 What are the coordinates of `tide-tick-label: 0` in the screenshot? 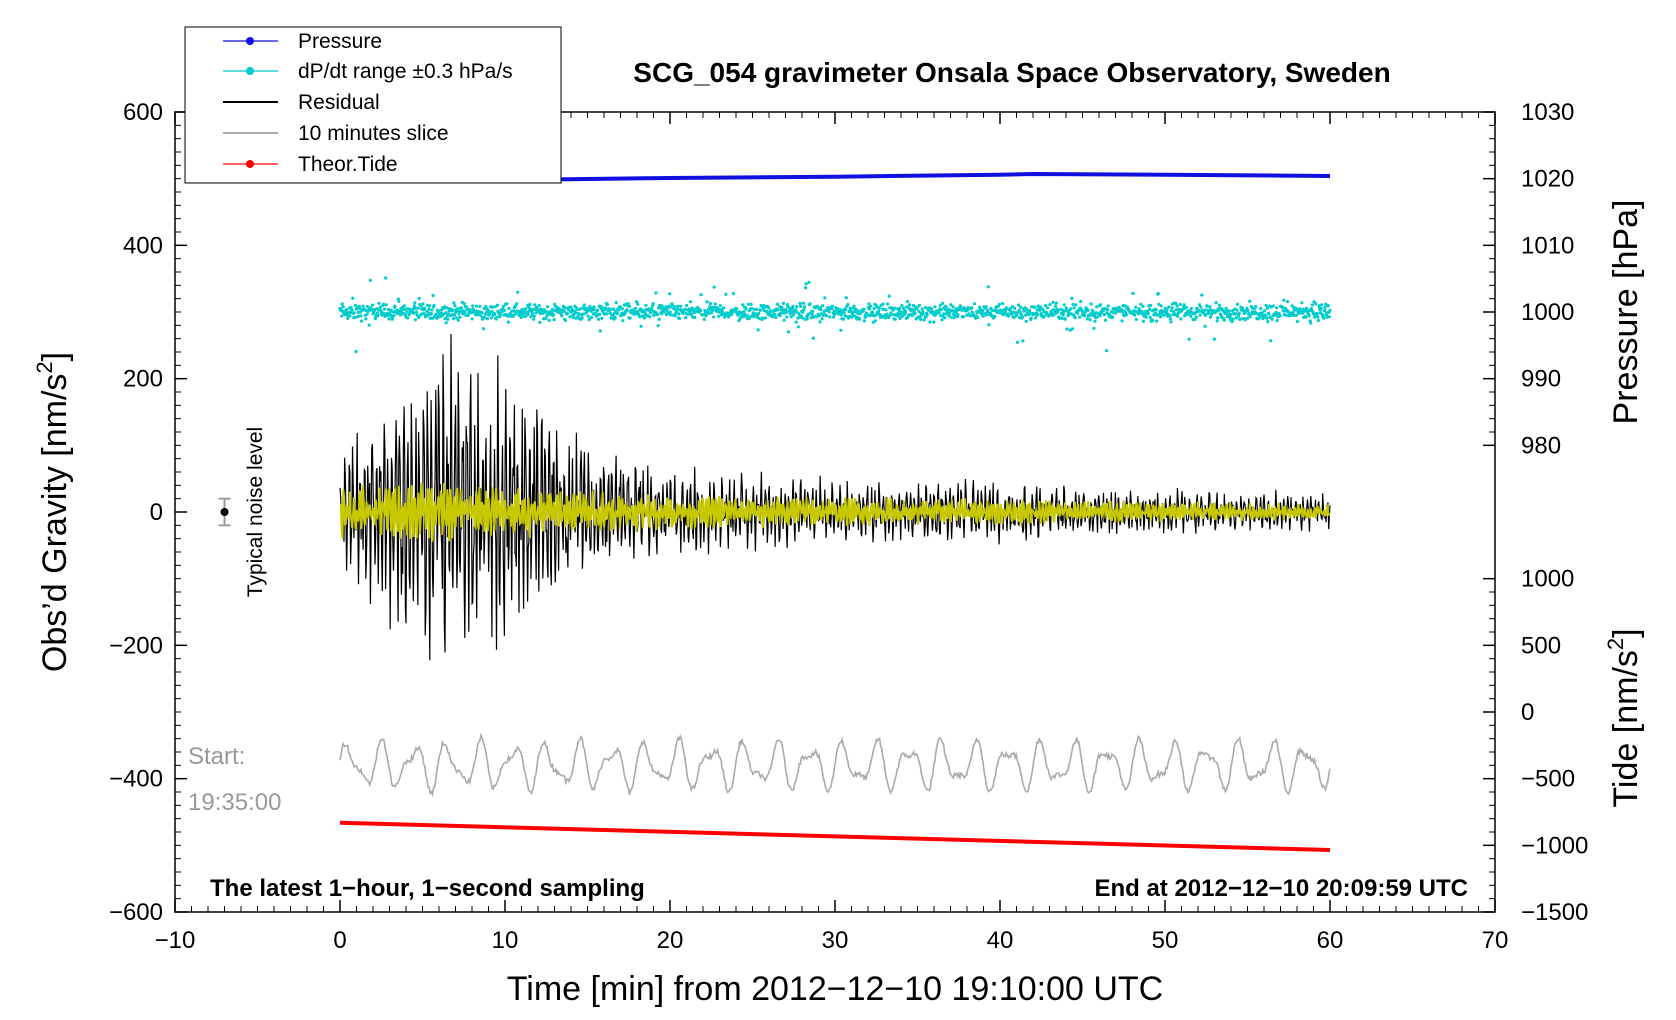 It's located at (1527, 712).